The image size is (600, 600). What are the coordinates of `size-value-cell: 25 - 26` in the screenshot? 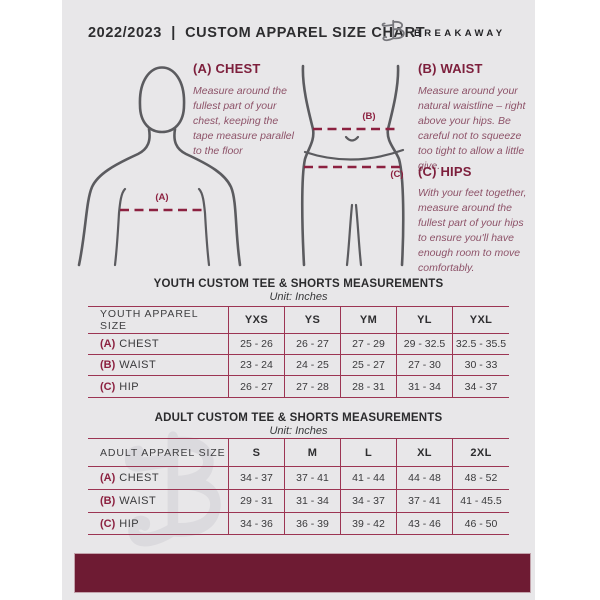 It's located at (256, 343).